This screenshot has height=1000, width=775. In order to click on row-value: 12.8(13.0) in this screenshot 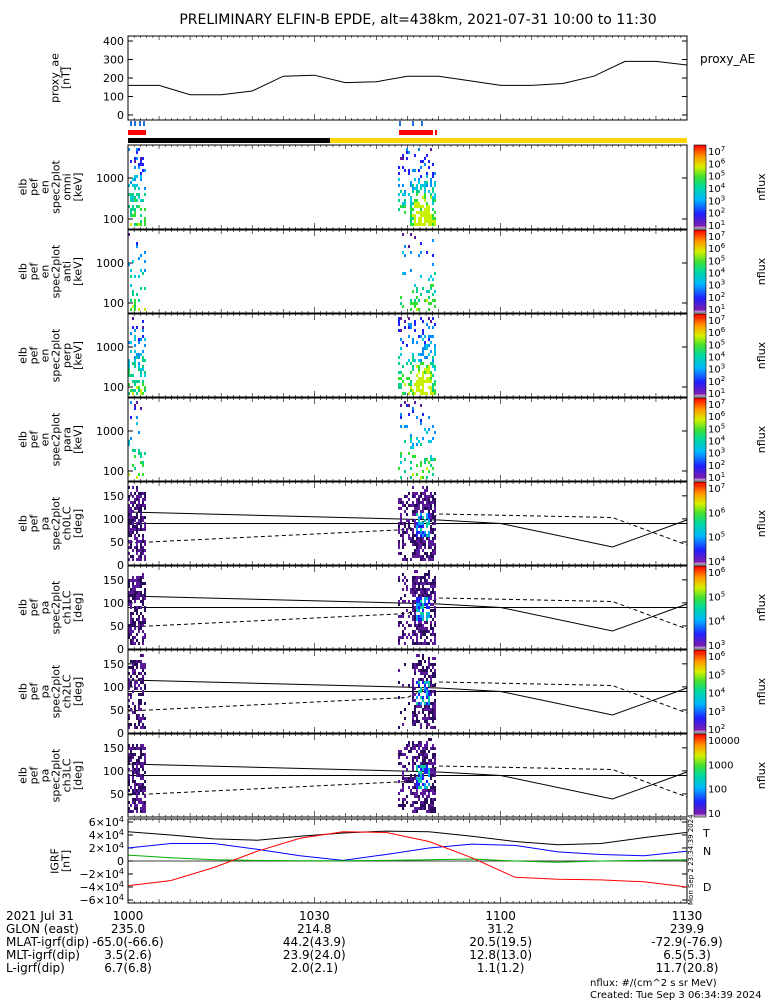, I will do `click(500, 955)`.